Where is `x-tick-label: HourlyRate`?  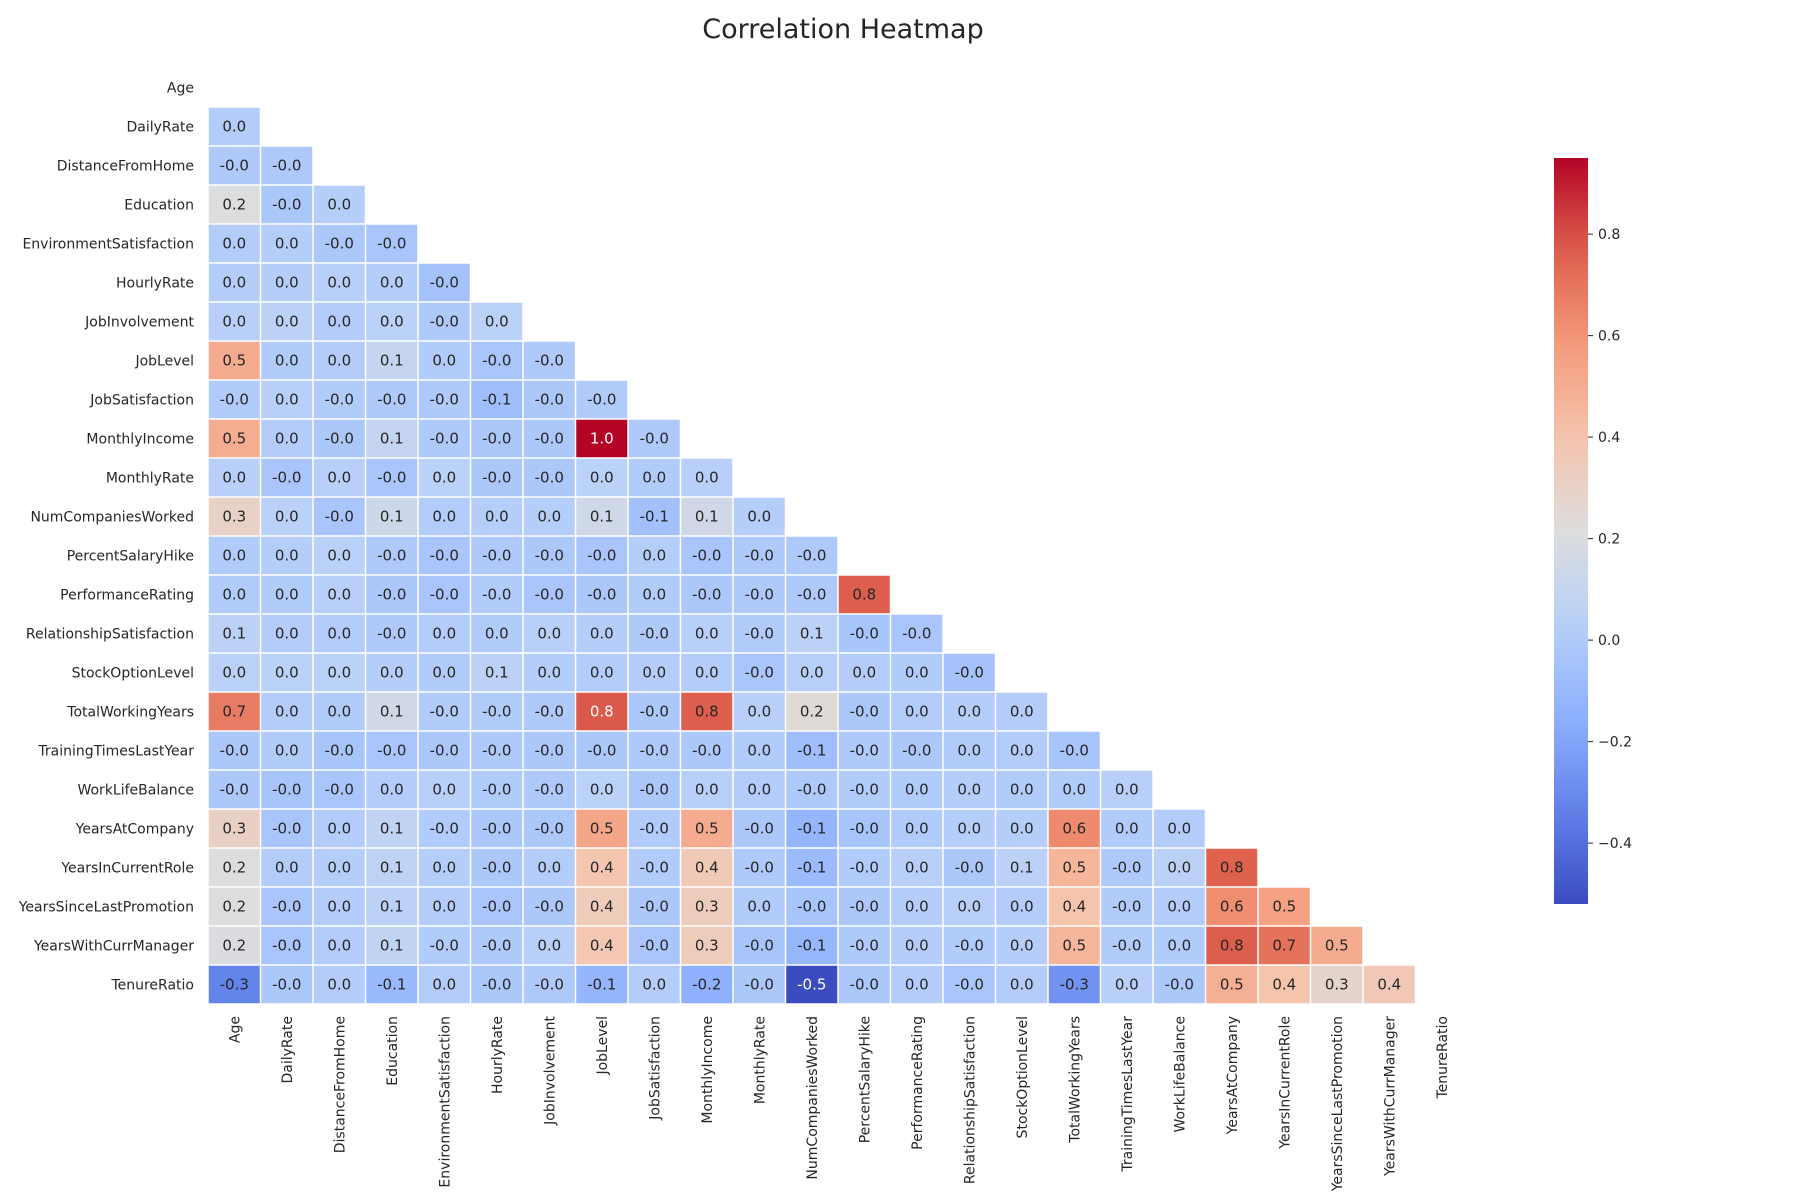
x-tick-label: HourlyRate is located at coordinates (498, 1055).